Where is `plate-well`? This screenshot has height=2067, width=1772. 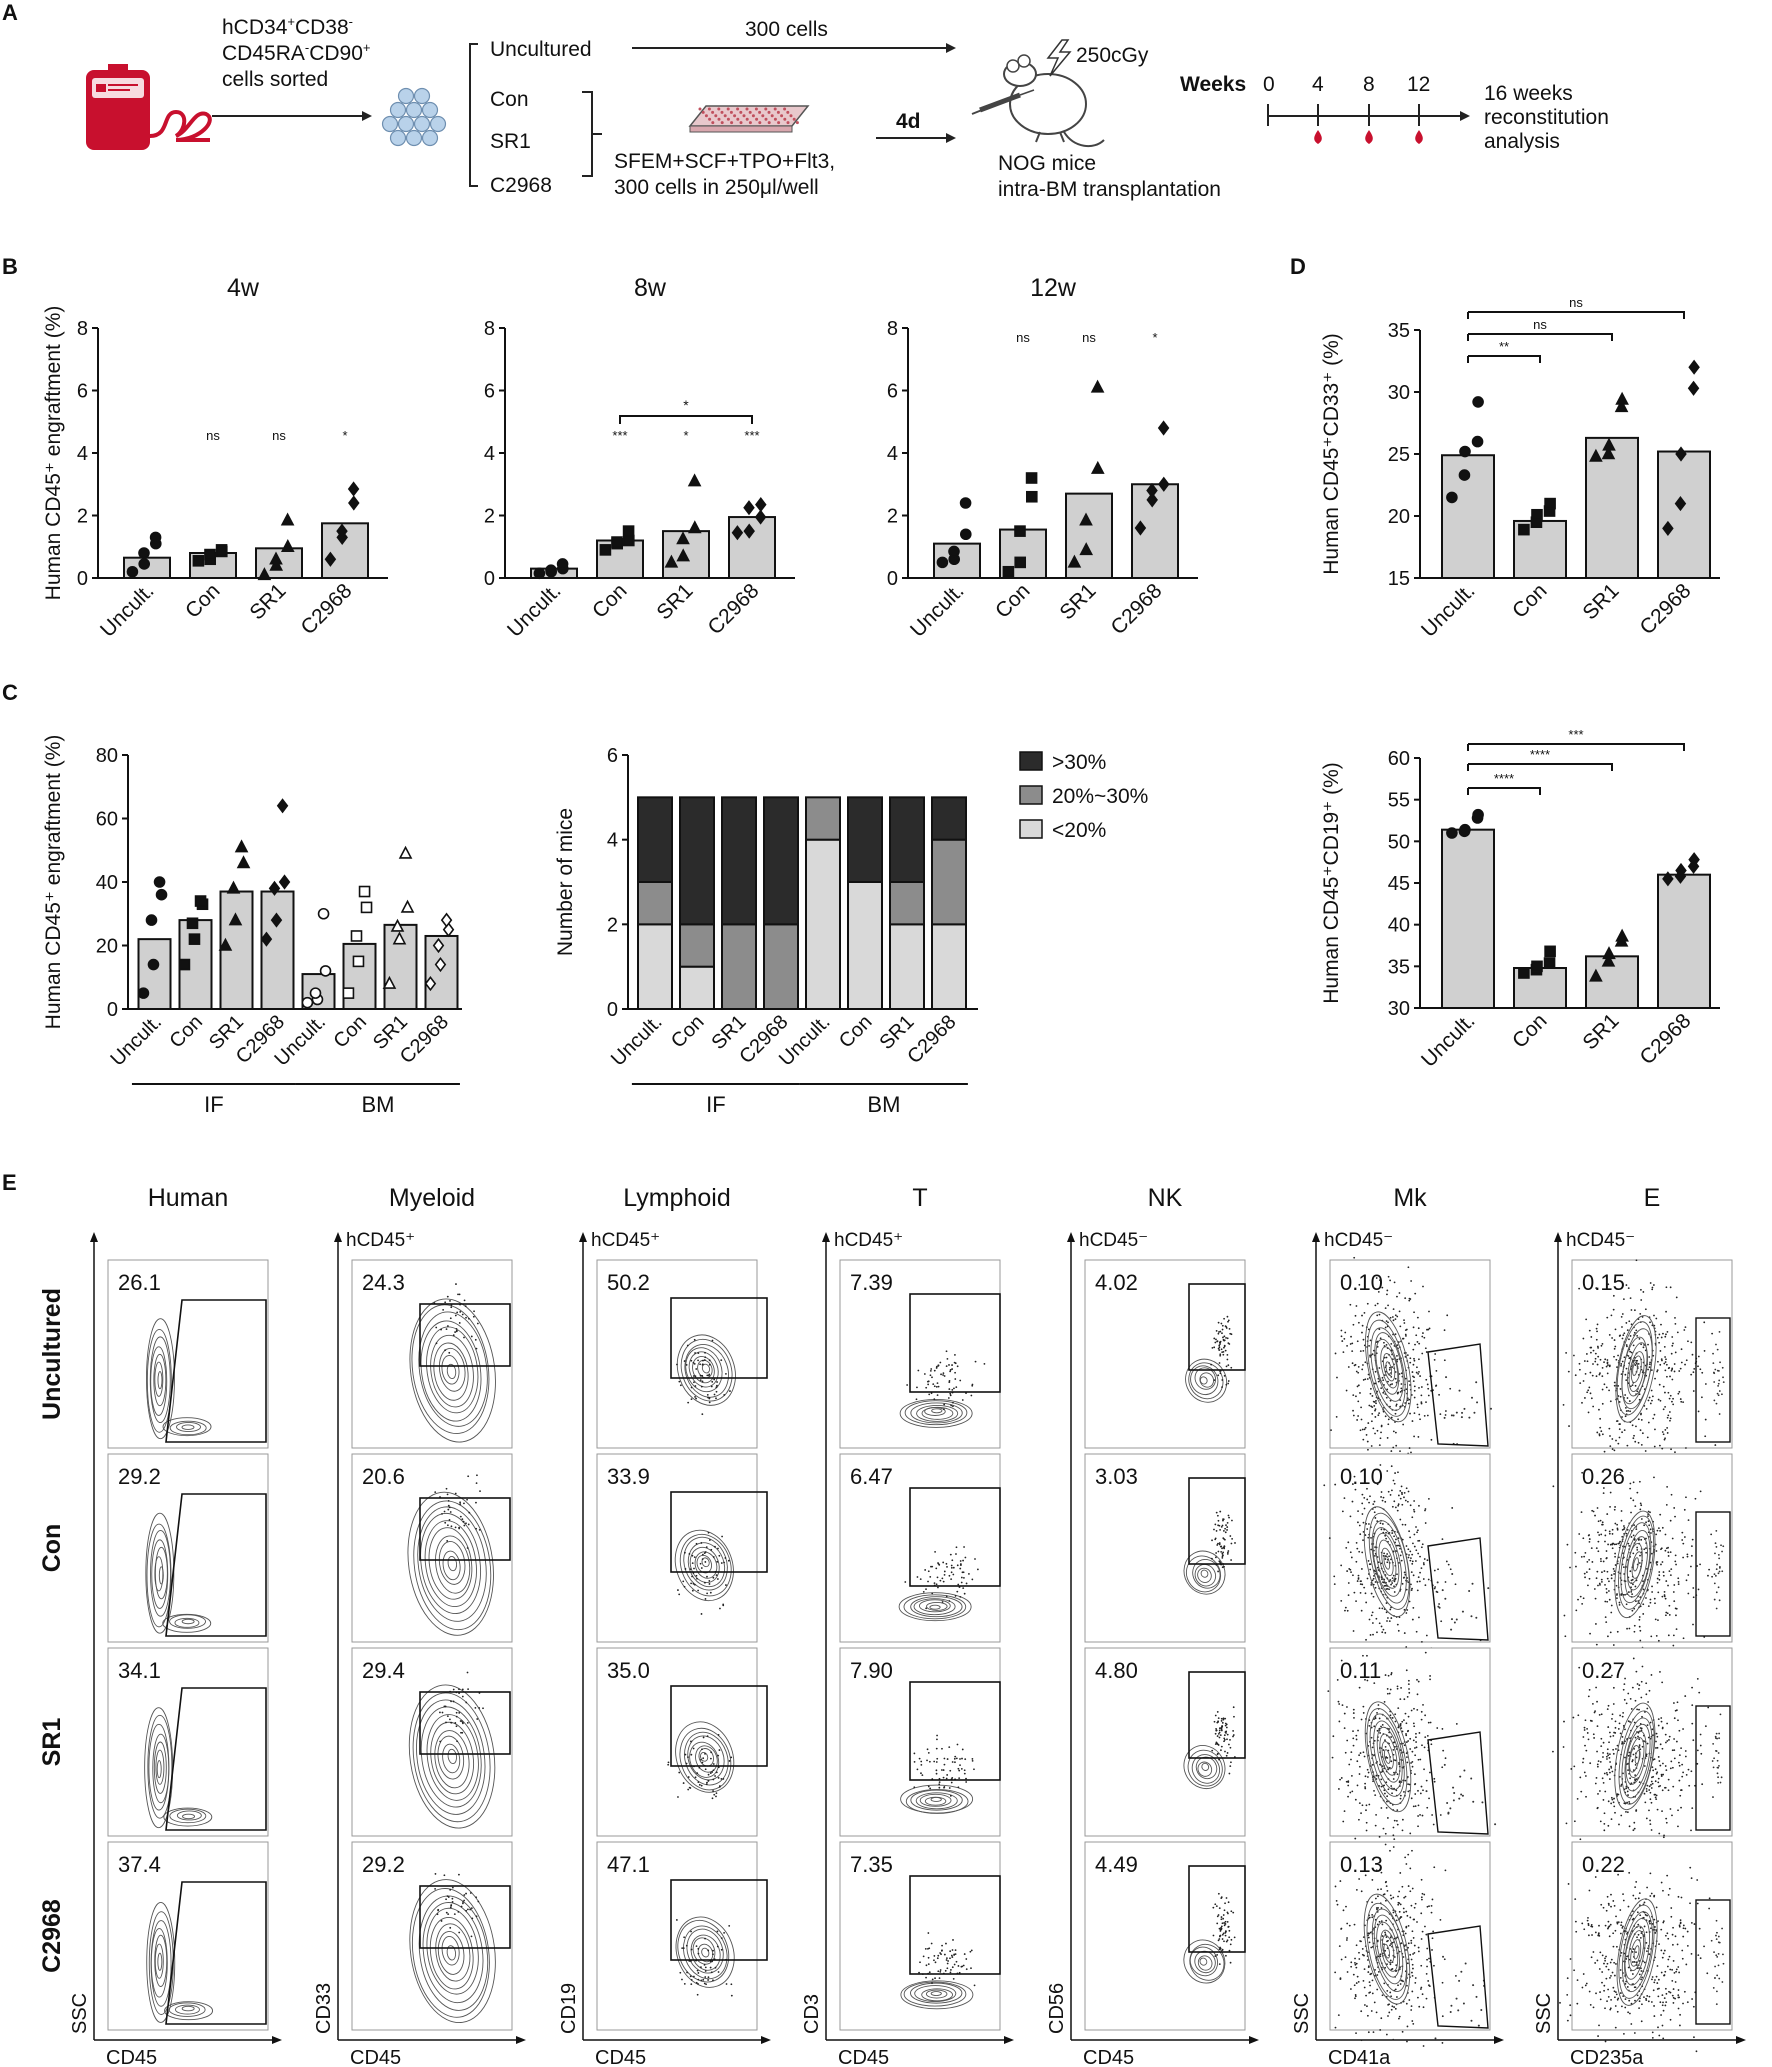 plate-well is located at coordinates (725, 116).